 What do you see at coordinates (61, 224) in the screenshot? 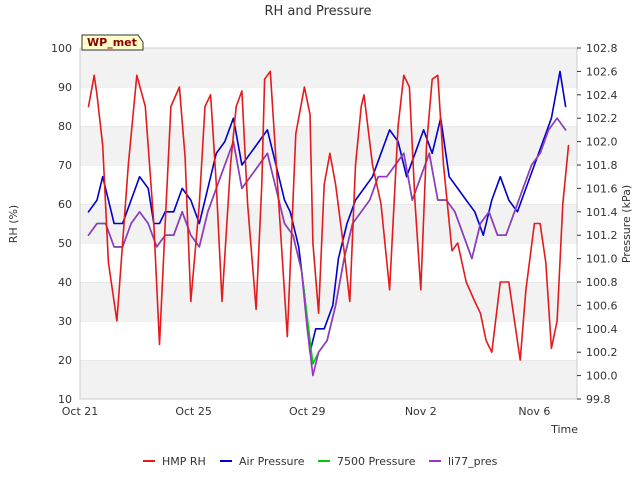
I see `left-axis: 10 20 30 40 50 60 70 80 90 100` at bounding box center [61, 224].